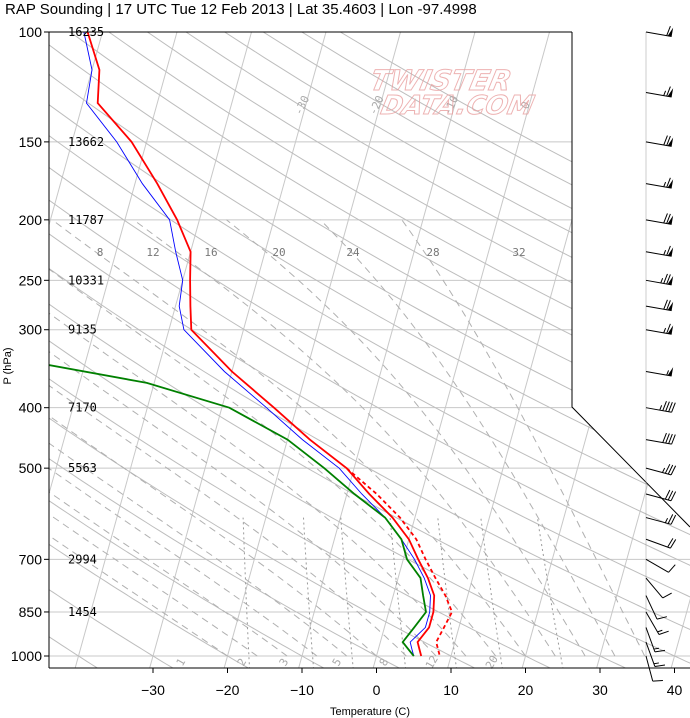  What do you see at coordinates (228, 690) in the screenshot?
I see `x-tick-label: −20` at bounding box center [228, 690].